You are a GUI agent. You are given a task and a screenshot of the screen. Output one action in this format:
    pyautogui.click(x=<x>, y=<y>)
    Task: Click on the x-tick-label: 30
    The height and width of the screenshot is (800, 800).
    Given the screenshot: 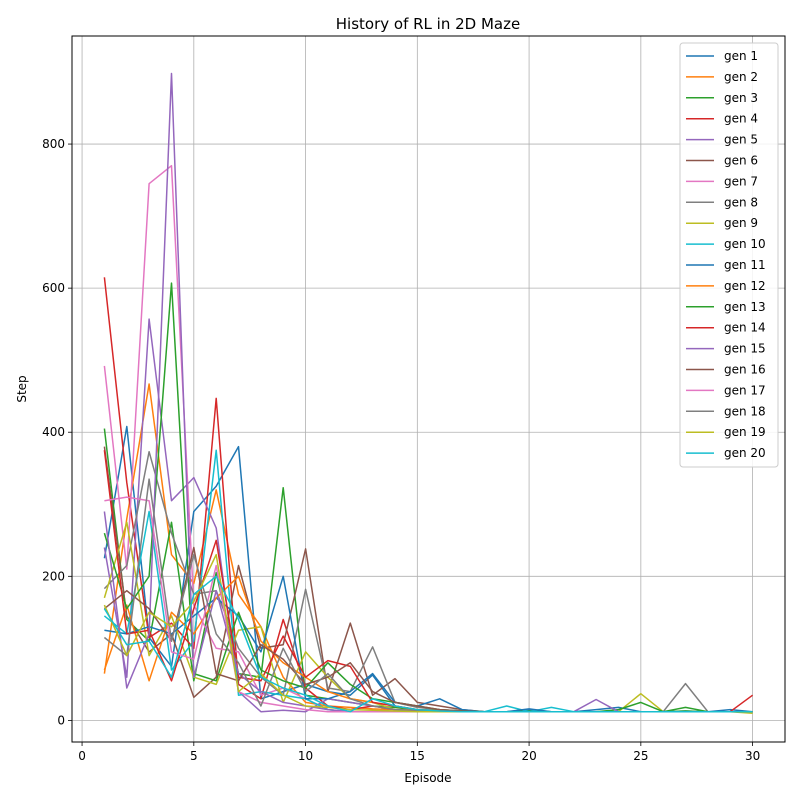 What is the action you would take?
    pyautogui.click(x=752, y=756)
    